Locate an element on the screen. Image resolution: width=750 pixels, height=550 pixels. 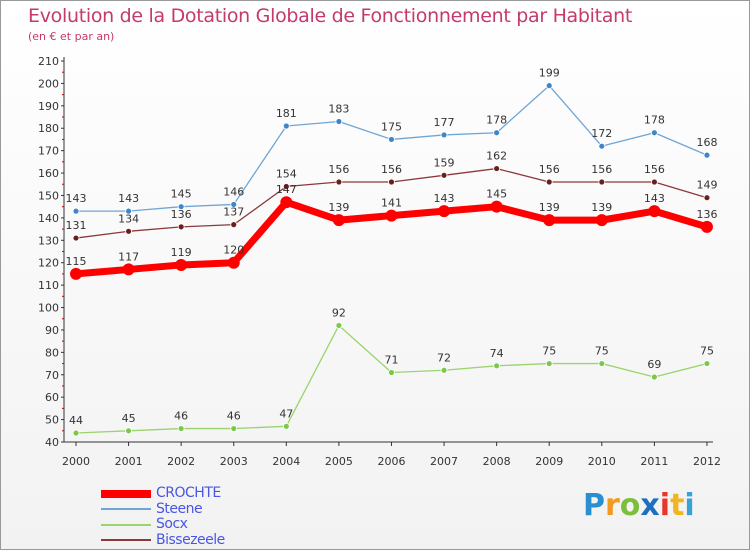
point-socx-2008 is located at coordinates (497, 366).